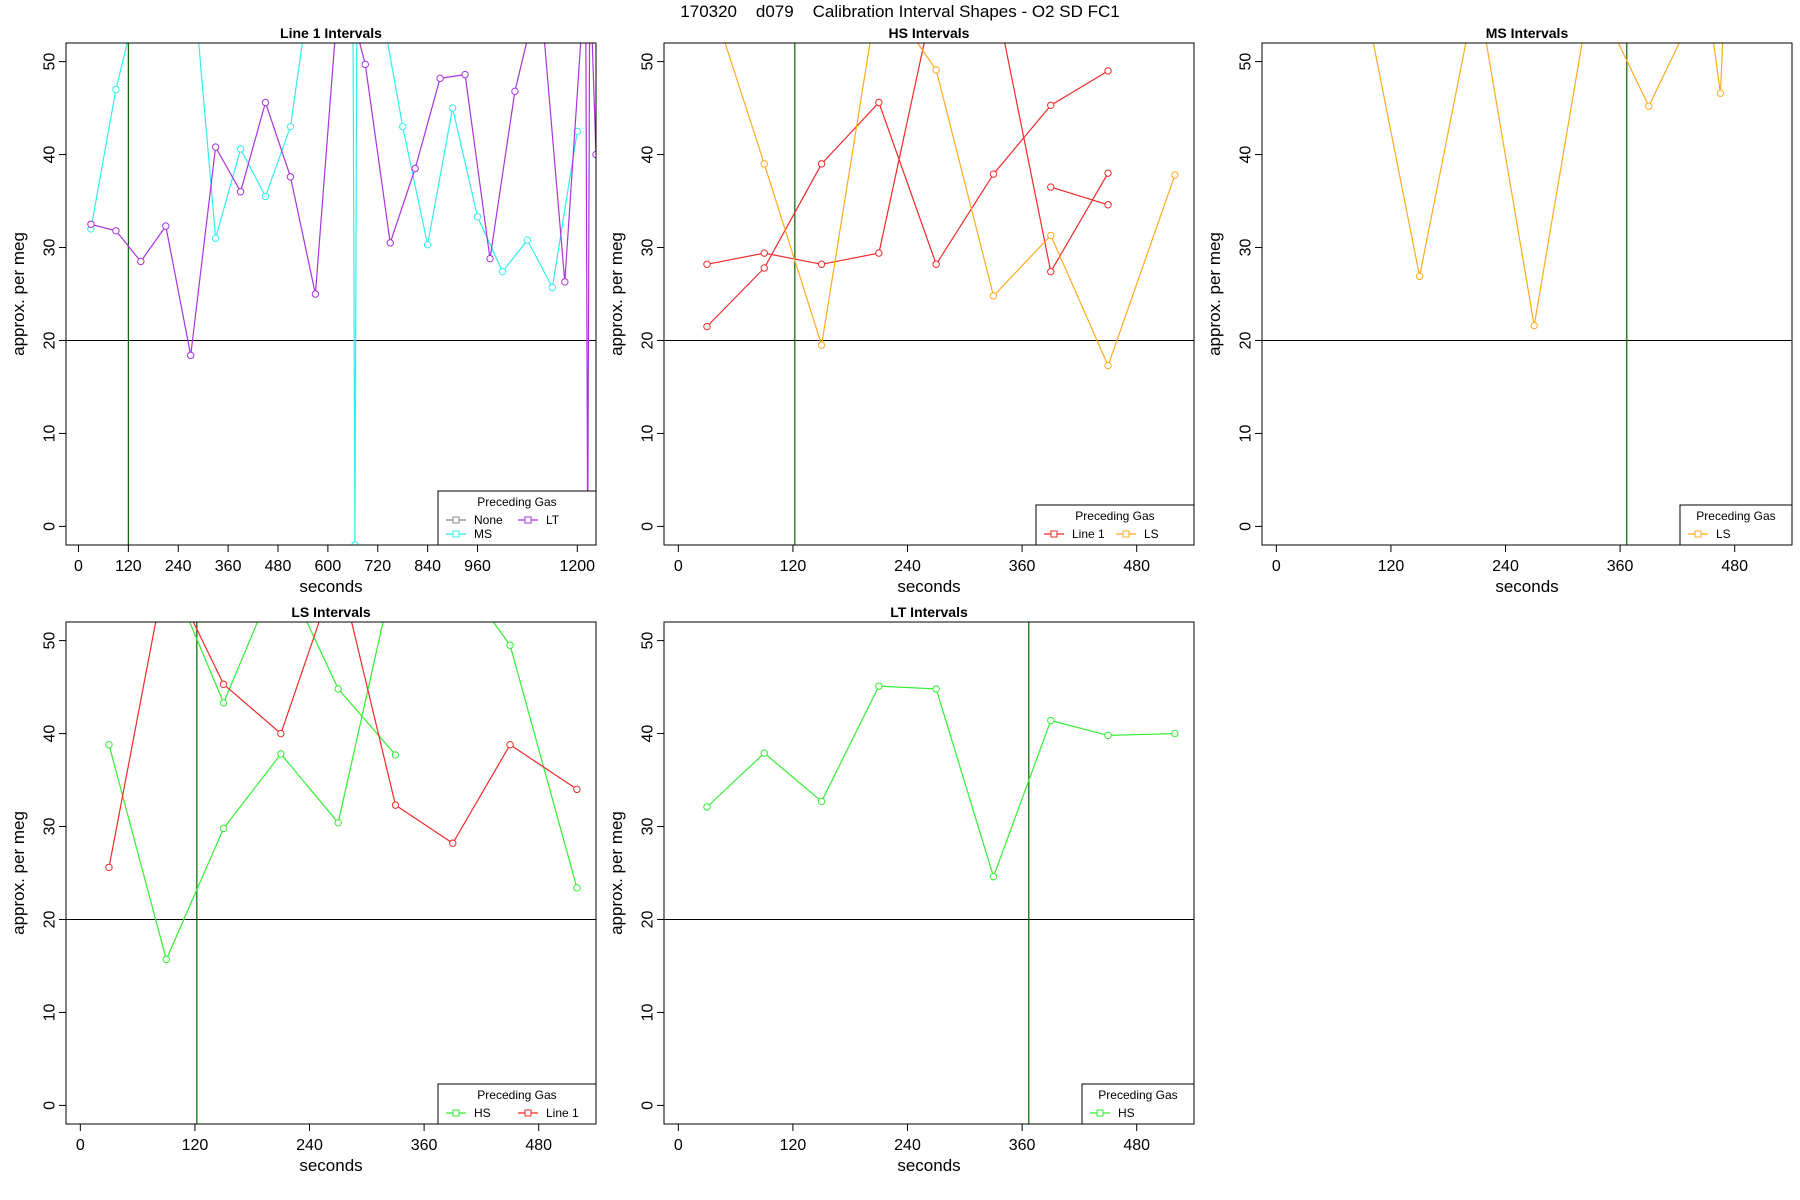  Describe the element at coordinates (330, 586) in the screenshot. I see `x-axis-label: seconds` at that location.